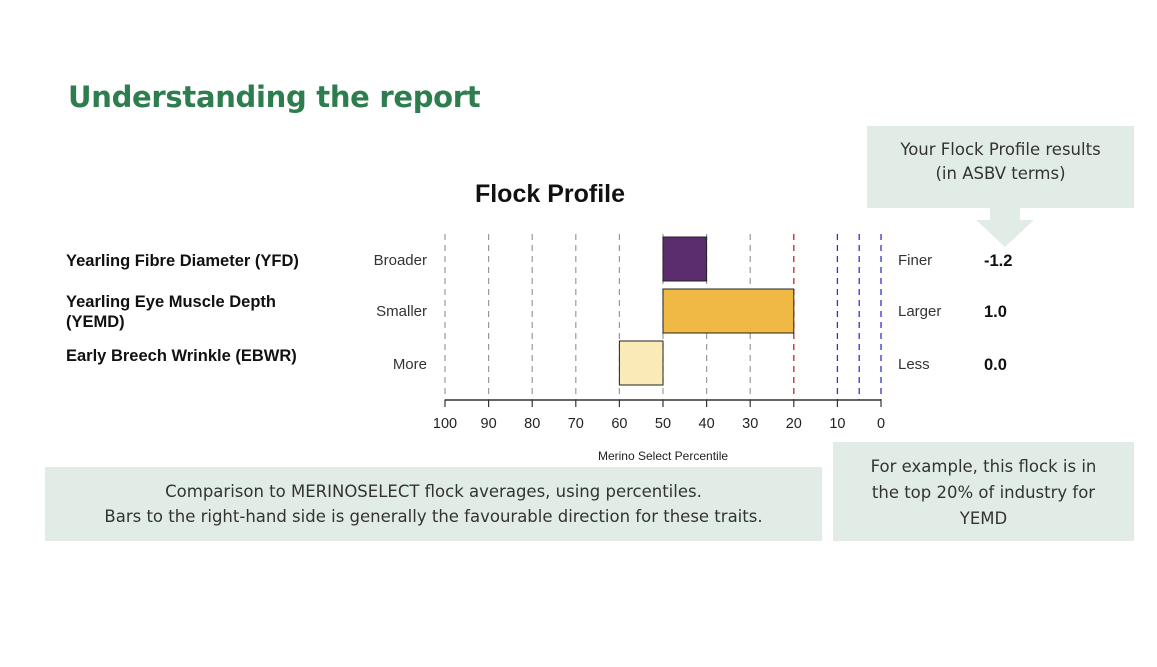 The image size is (1157, 667). Describe the element at coordinates (663, 456) in the screenshot. I see `x-axis-label: Merino Select Percentile` at that location.